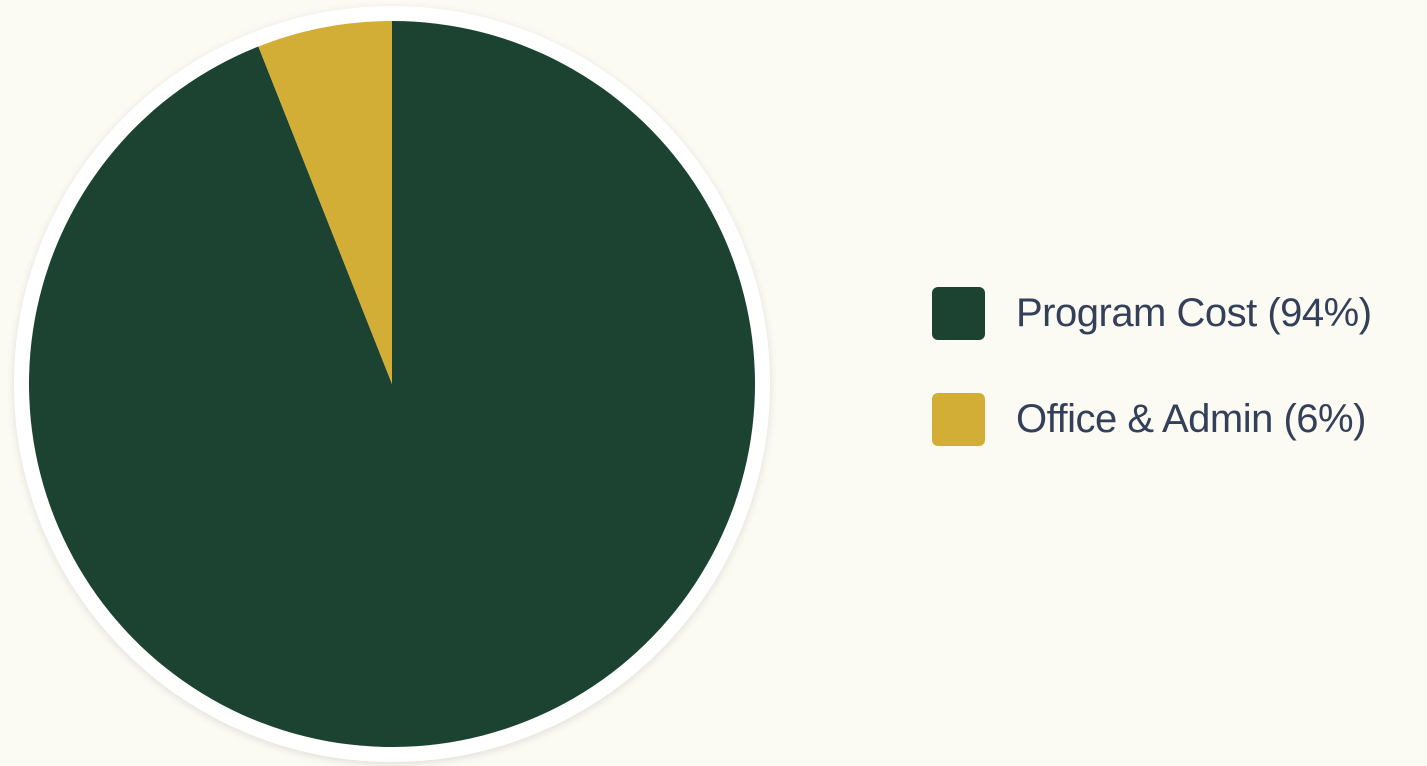 This screenshot has width=1427, height=766. What do you see at coordinates (1194, 313) in the screenshot?
I see `legend-label-program-cost: Program Cost (94%)` at bounding box center [1194, 313].